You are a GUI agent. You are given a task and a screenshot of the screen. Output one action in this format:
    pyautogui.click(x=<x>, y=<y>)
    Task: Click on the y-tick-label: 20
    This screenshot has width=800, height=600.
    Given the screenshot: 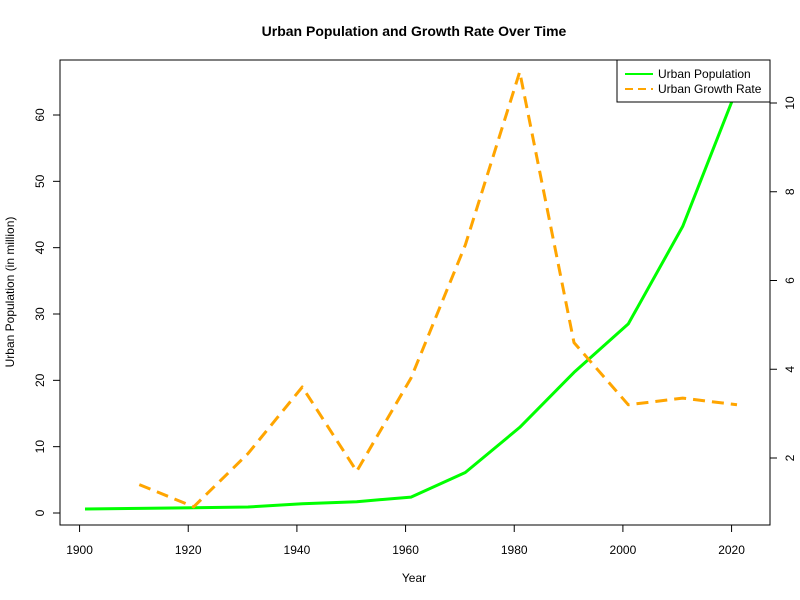 What is the action you would take?
    pyautogui.click(x=40, y=380)
    